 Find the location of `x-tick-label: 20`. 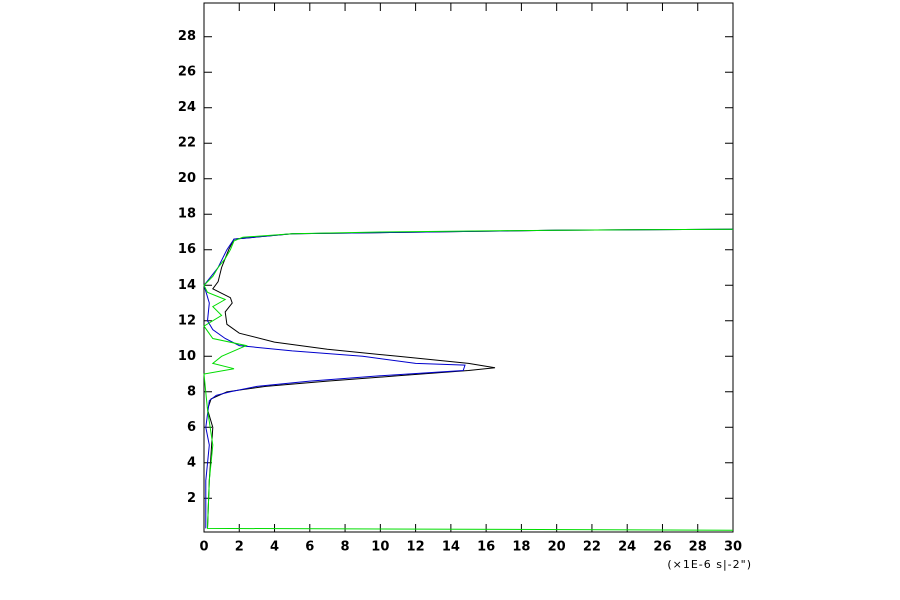

x-tick-label: 20 is located at coordinates (557, 547).